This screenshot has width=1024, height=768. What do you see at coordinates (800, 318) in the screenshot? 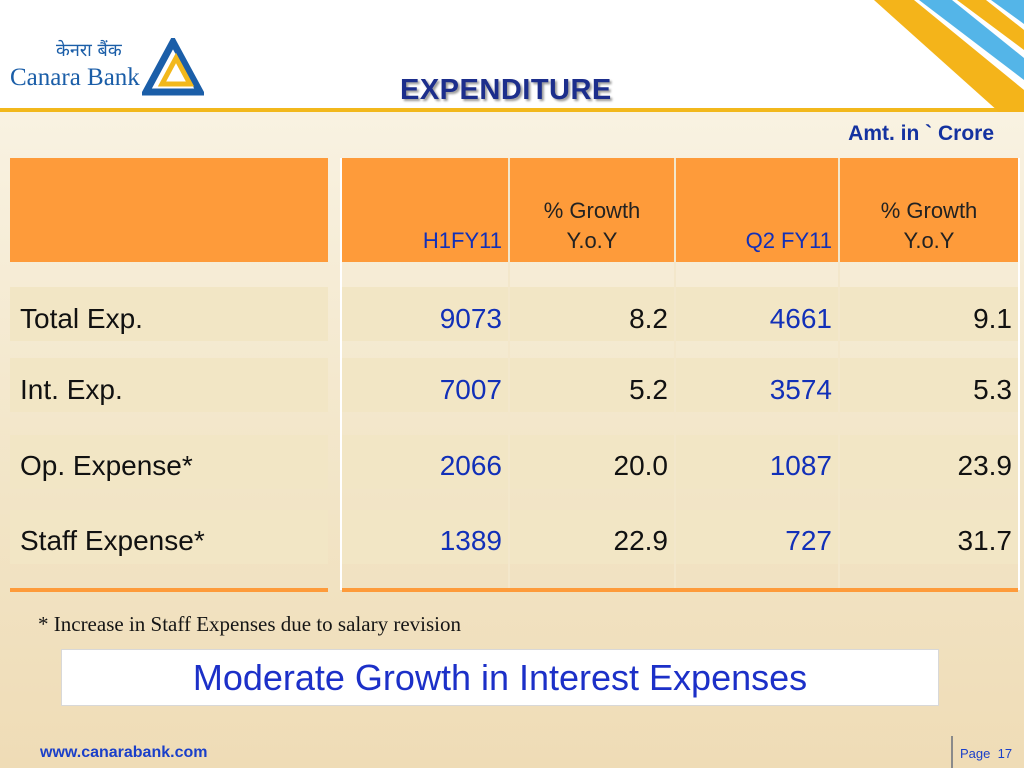
I see `cell-q2fy11: 4661` at bounding box center [800, 318].